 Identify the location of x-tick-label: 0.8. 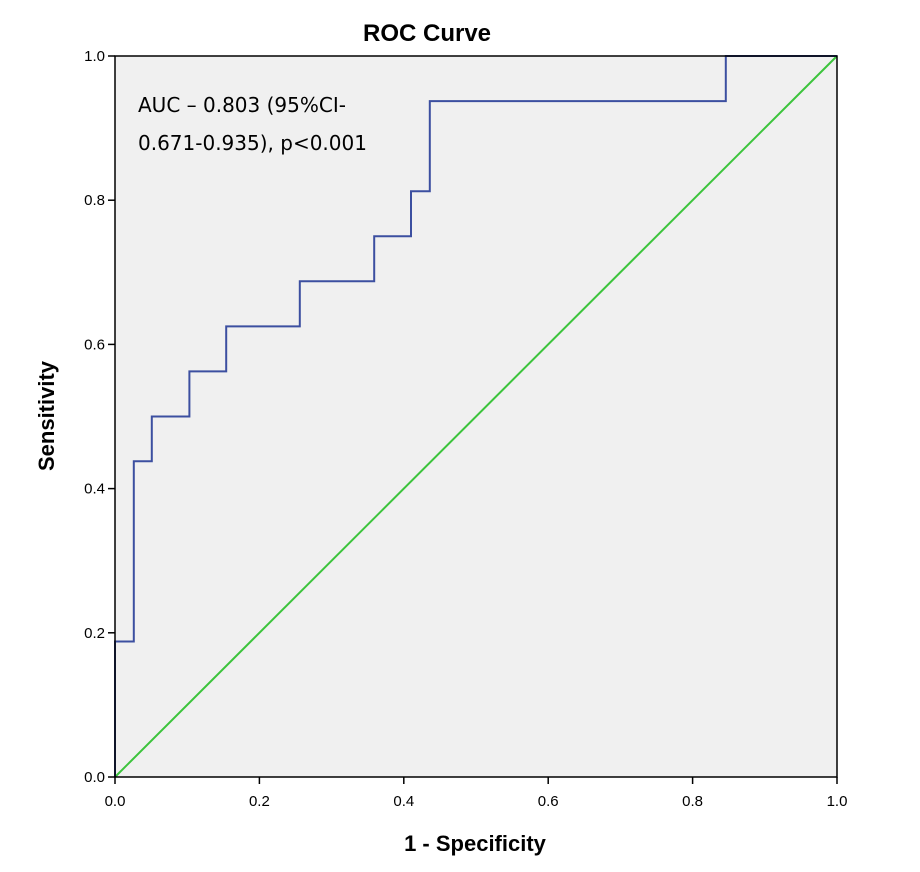
(692, 801).